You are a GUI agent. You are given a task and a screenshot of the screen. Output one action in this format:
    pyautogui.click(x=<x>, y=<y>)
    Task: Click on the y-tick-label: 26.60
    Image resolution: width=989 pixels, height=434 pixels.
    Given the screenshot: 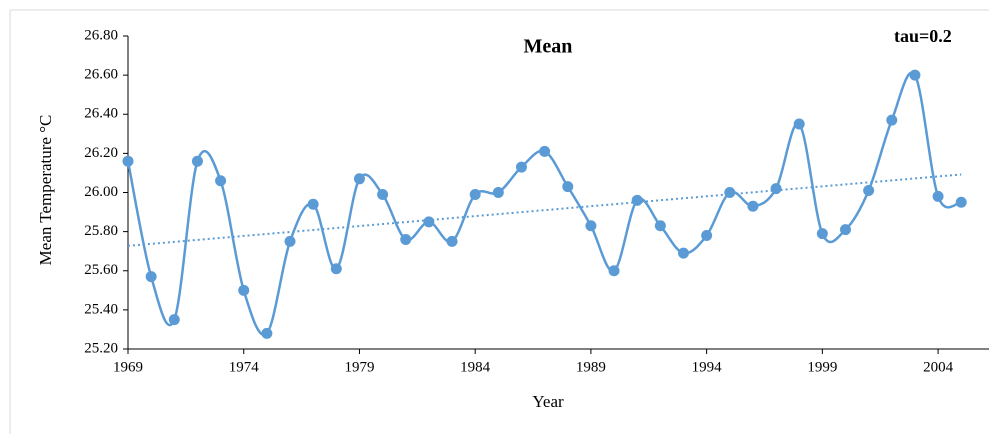 What is the action you would take?
    pyautogui.click(x=101, y=75)
    